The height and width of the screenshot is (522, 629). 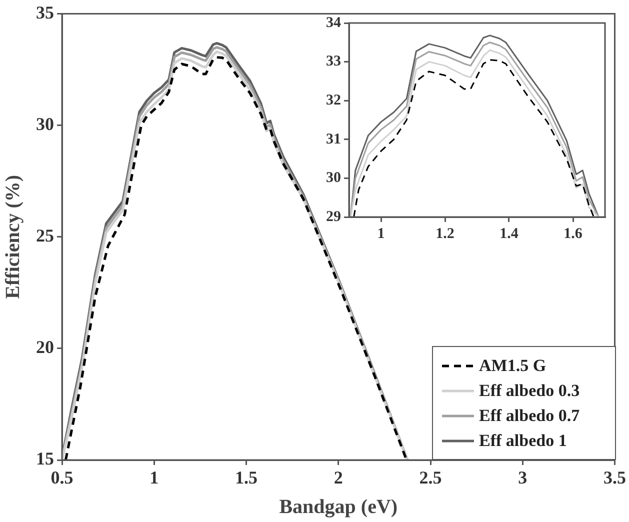 I want to click on x-tick-label: 1.5, so click(x=246, y=477).